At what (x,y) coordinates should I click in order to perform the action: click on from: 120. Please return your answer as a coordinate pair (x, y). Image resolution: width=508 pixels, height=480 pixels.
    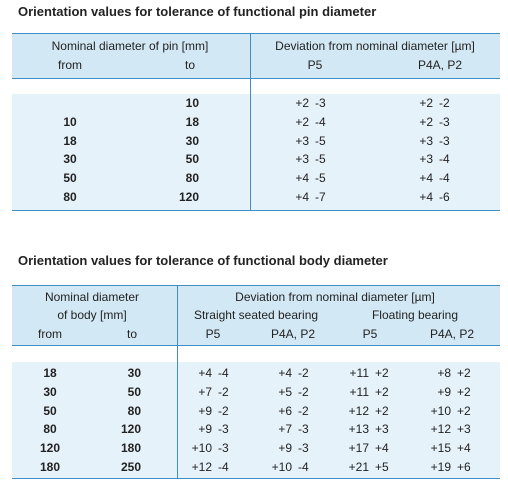
    Looking at the image, I should click on (50, 448).